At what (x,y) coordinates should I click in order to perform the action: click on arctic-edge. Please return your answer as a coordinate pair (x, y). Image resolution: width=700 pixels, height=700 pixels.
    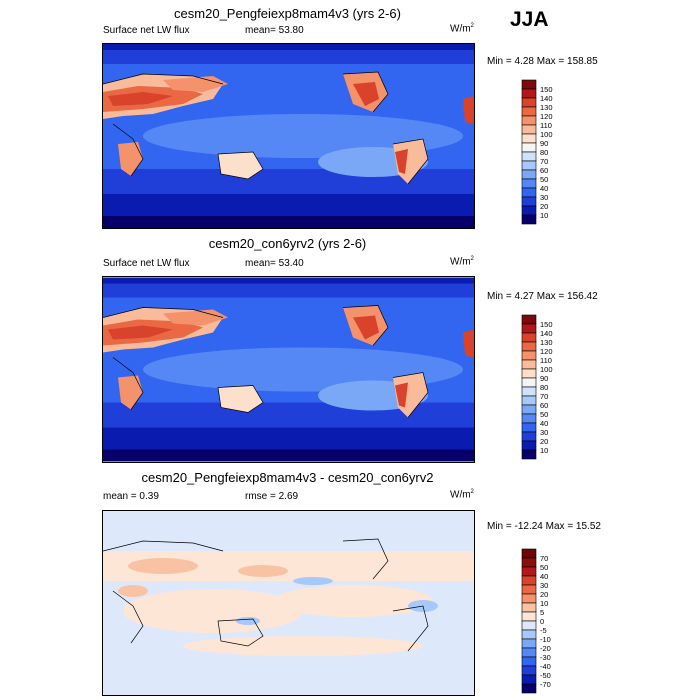
    Looking at the image, I should click on (288, 280).